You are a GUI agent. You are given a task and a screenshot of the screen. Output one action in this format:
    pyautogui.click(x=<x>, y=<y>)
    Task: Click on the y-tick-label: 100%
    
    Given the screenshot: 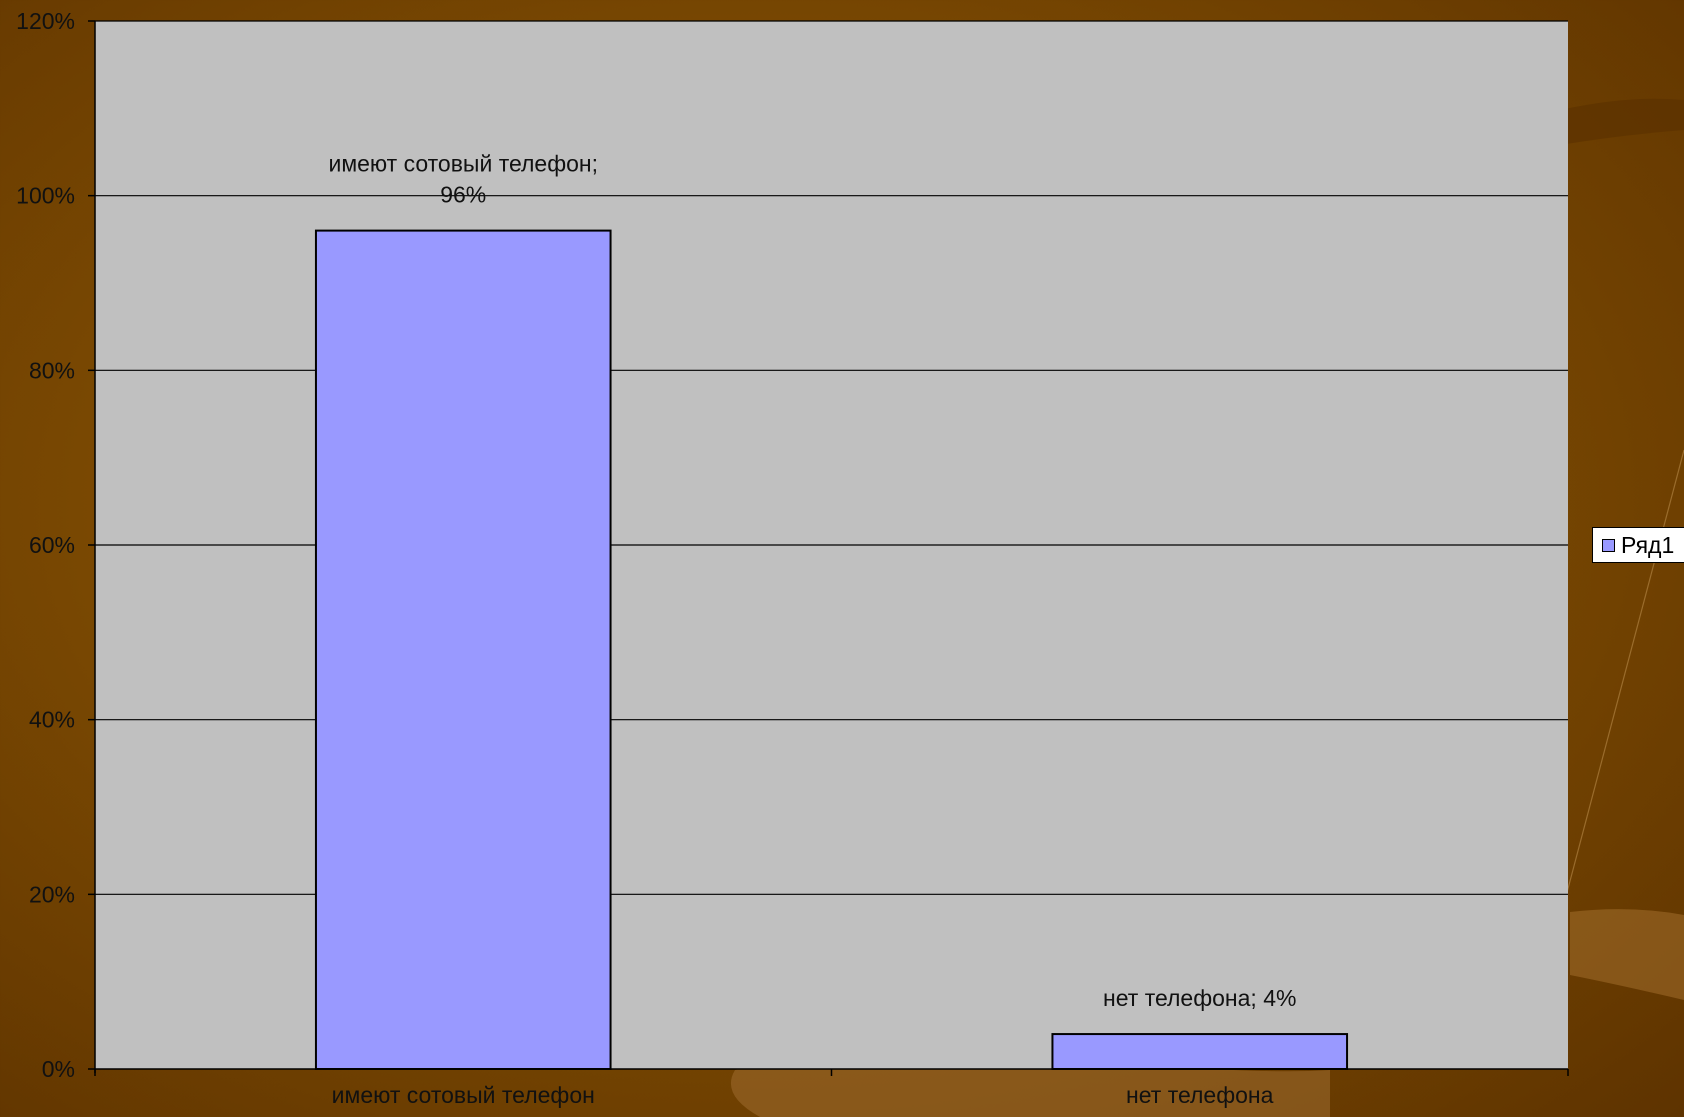 What is the action you would take?
    pyautogui.click(x=45, y=196)
    